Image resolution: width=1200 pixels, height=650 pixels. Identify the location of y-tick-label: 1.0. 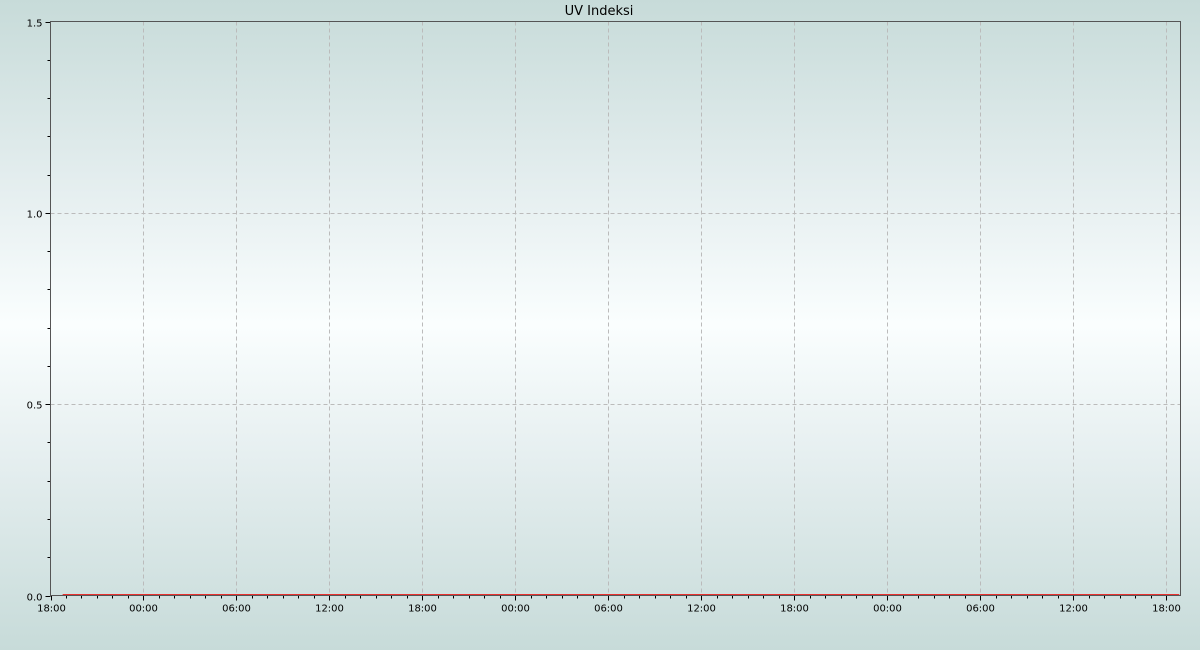
(35, 215).